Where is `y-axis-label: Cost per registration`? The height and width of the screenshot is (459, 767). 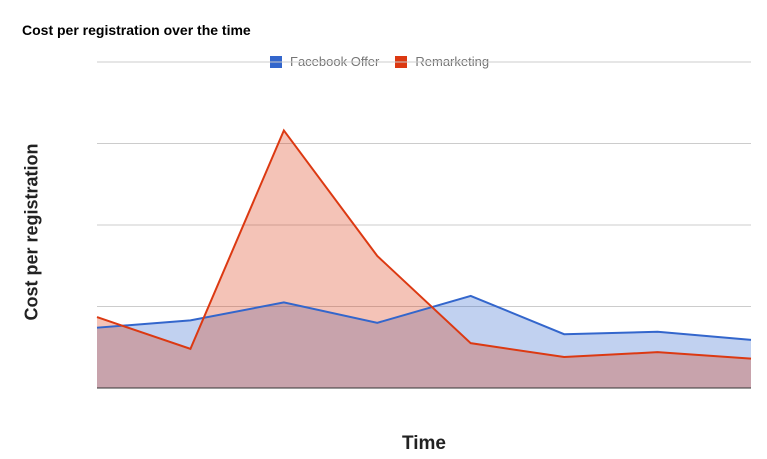 y-axis-label: Cost per registration is located at coordinates (31, 232).